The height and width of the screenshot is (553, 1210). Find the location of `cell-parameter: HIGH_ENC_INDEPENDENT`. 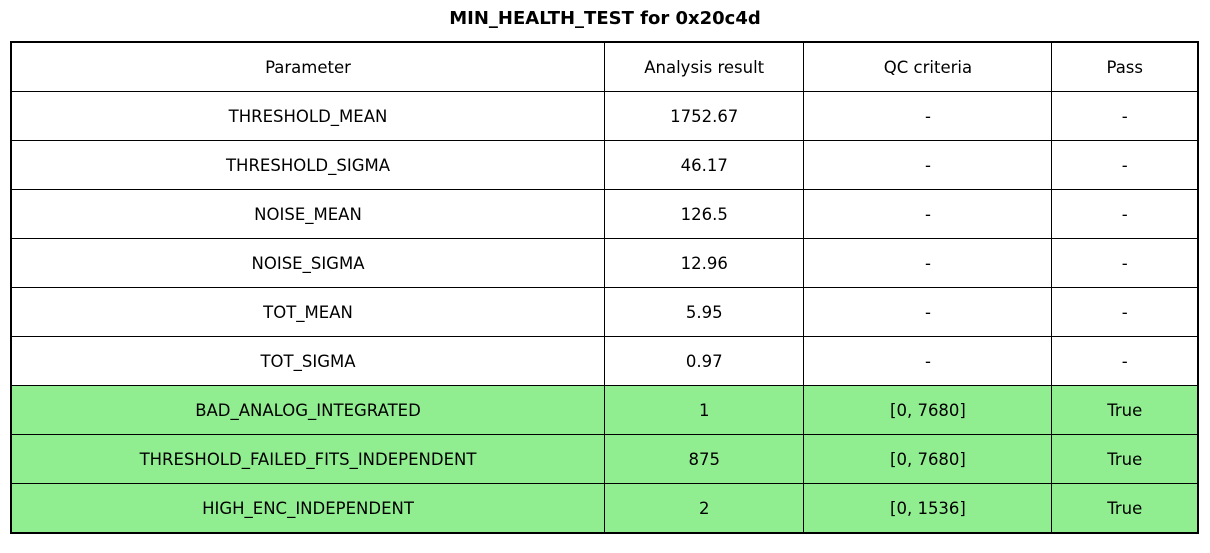

cell-parameter: HIGH_ENC_INDEPENDENT is located at coordinates (307, 508).